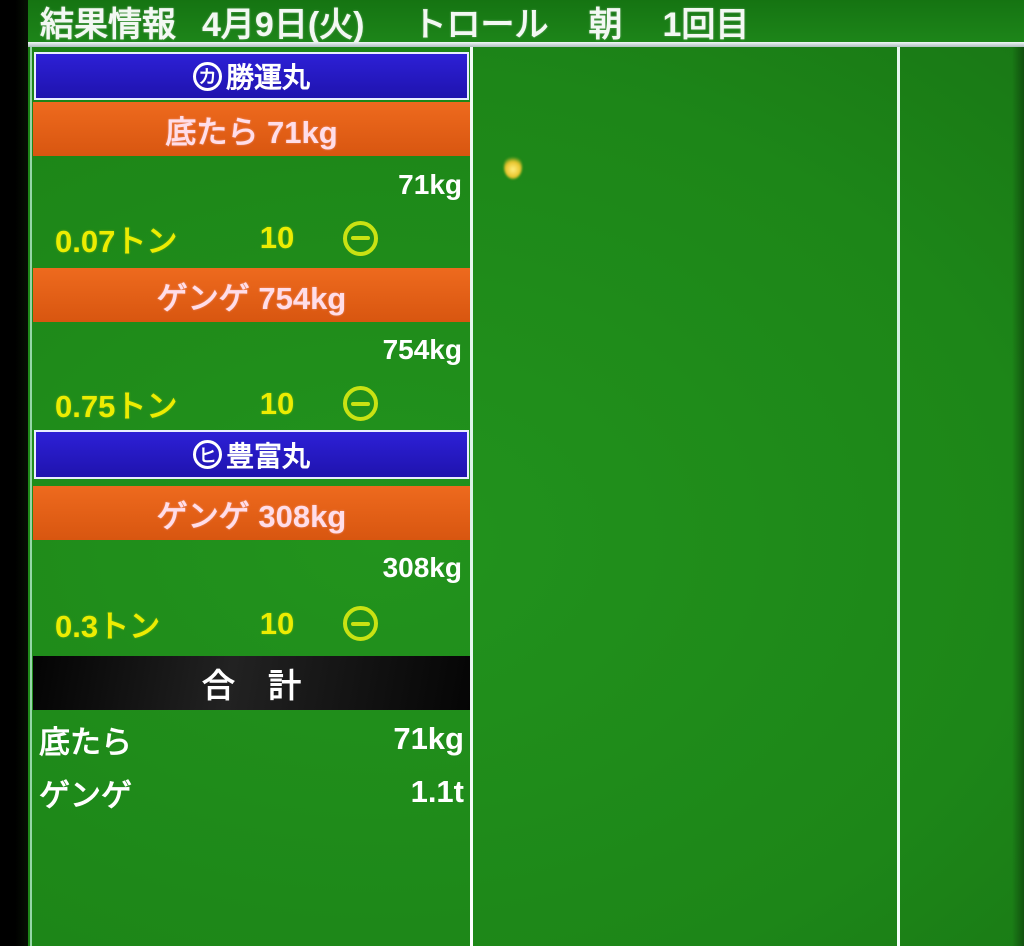 The height and width of the screenshot is (946, 1024). What do you see at coordinates (251, 623) in the screenshot?
I see `lot-row: 0.3トン 10` at bounding box center [251, 623].